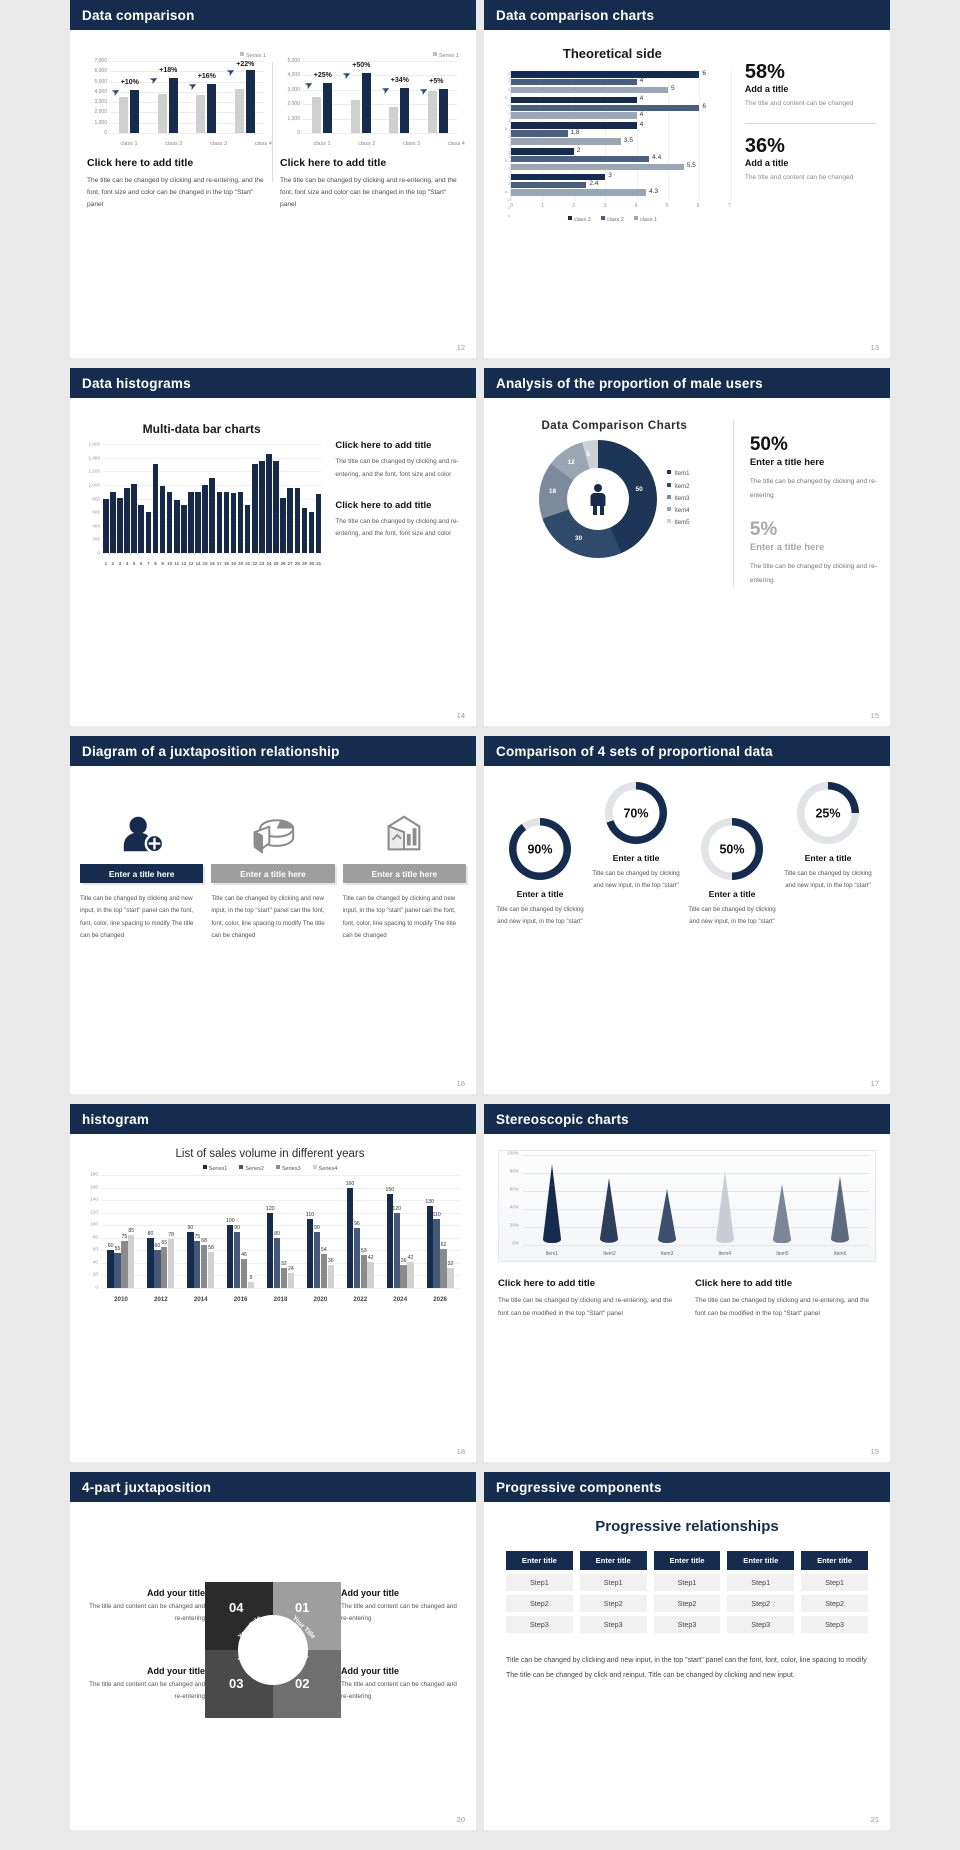 Image resolution: width=960 pixels, height=1850 pixels. What do you see at coordinates (324, 1168) in the screenshot?
I see `legend-item: Series4` at bounding box center [324, 1168].